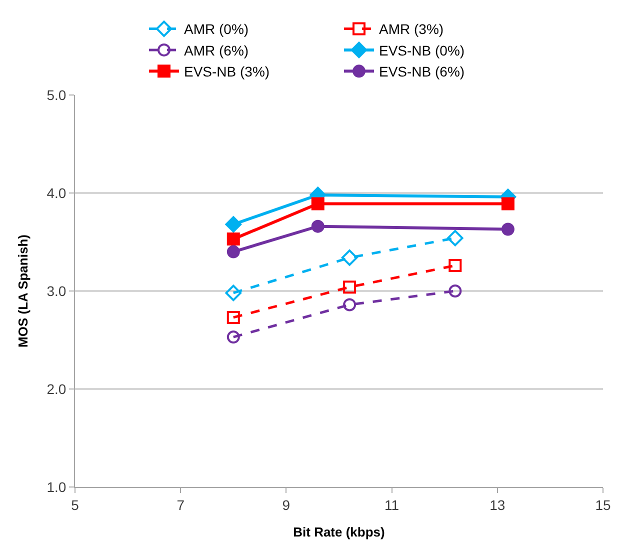 The height and width of the screenshot is (549, 623). What do you see at coordinates (422, 72) in the screenshot?
I see `legend-label: EVS-NB (6%)` at bounding box center [422, 72].